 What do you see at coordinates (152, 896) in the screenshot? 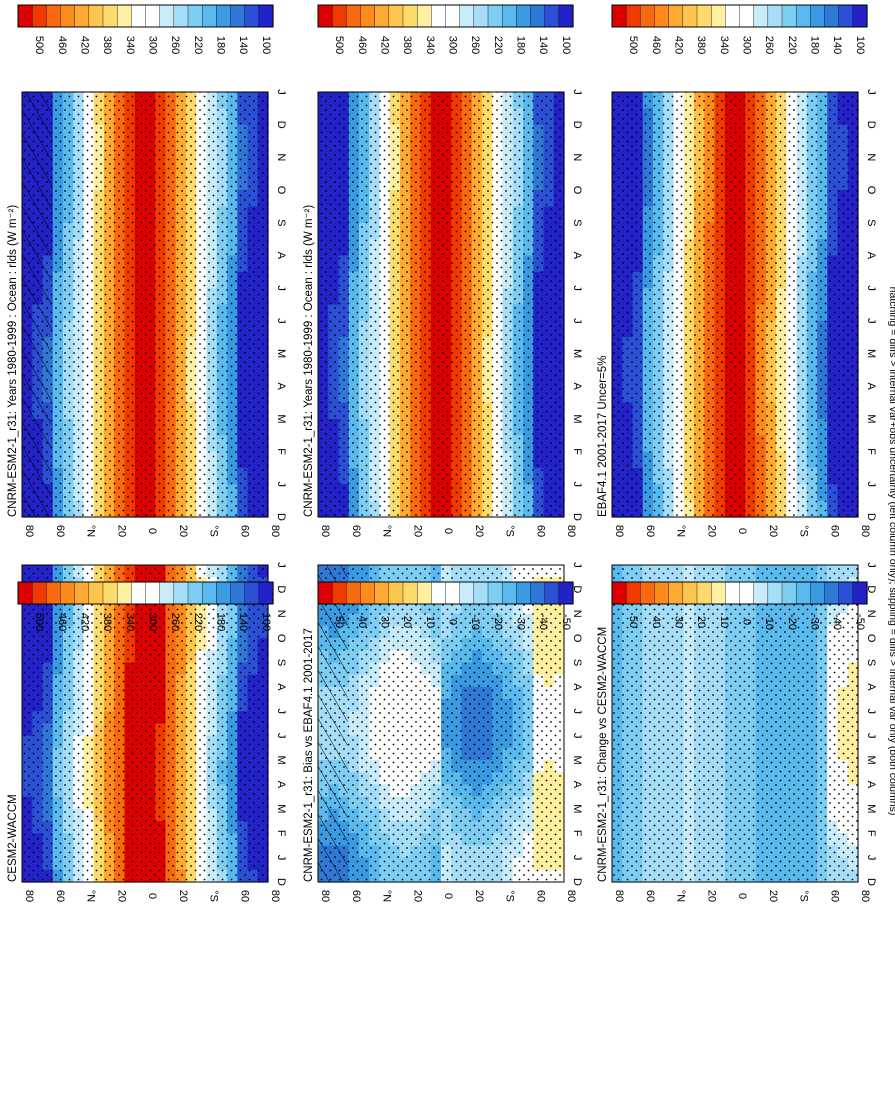
I see `lat-tick-label: 0` at bounding box center [152, 896].